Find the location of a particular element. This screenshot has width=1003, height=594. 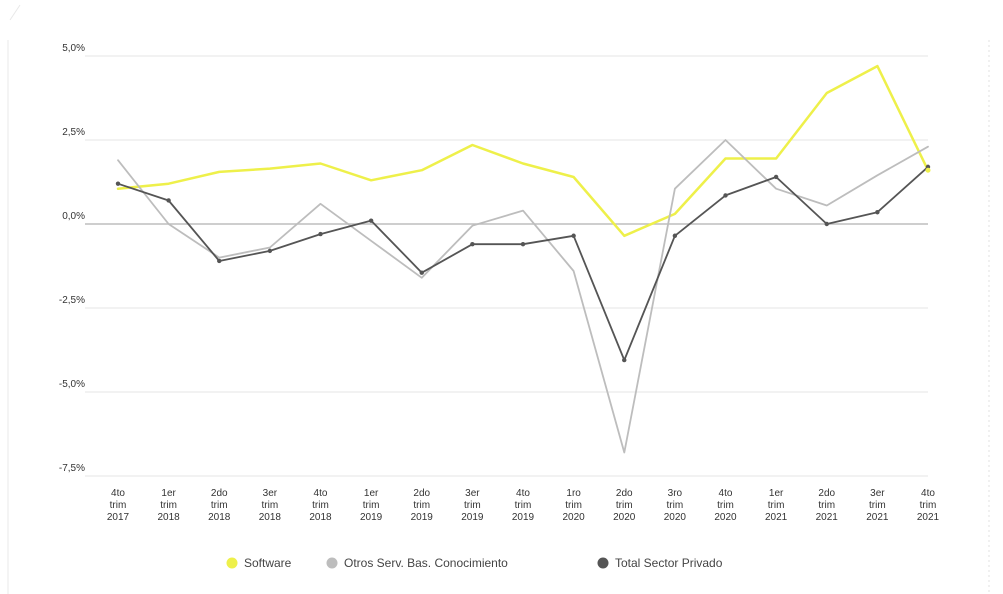

y-tick-label: 5,0% is located at coordinates (73, 48).